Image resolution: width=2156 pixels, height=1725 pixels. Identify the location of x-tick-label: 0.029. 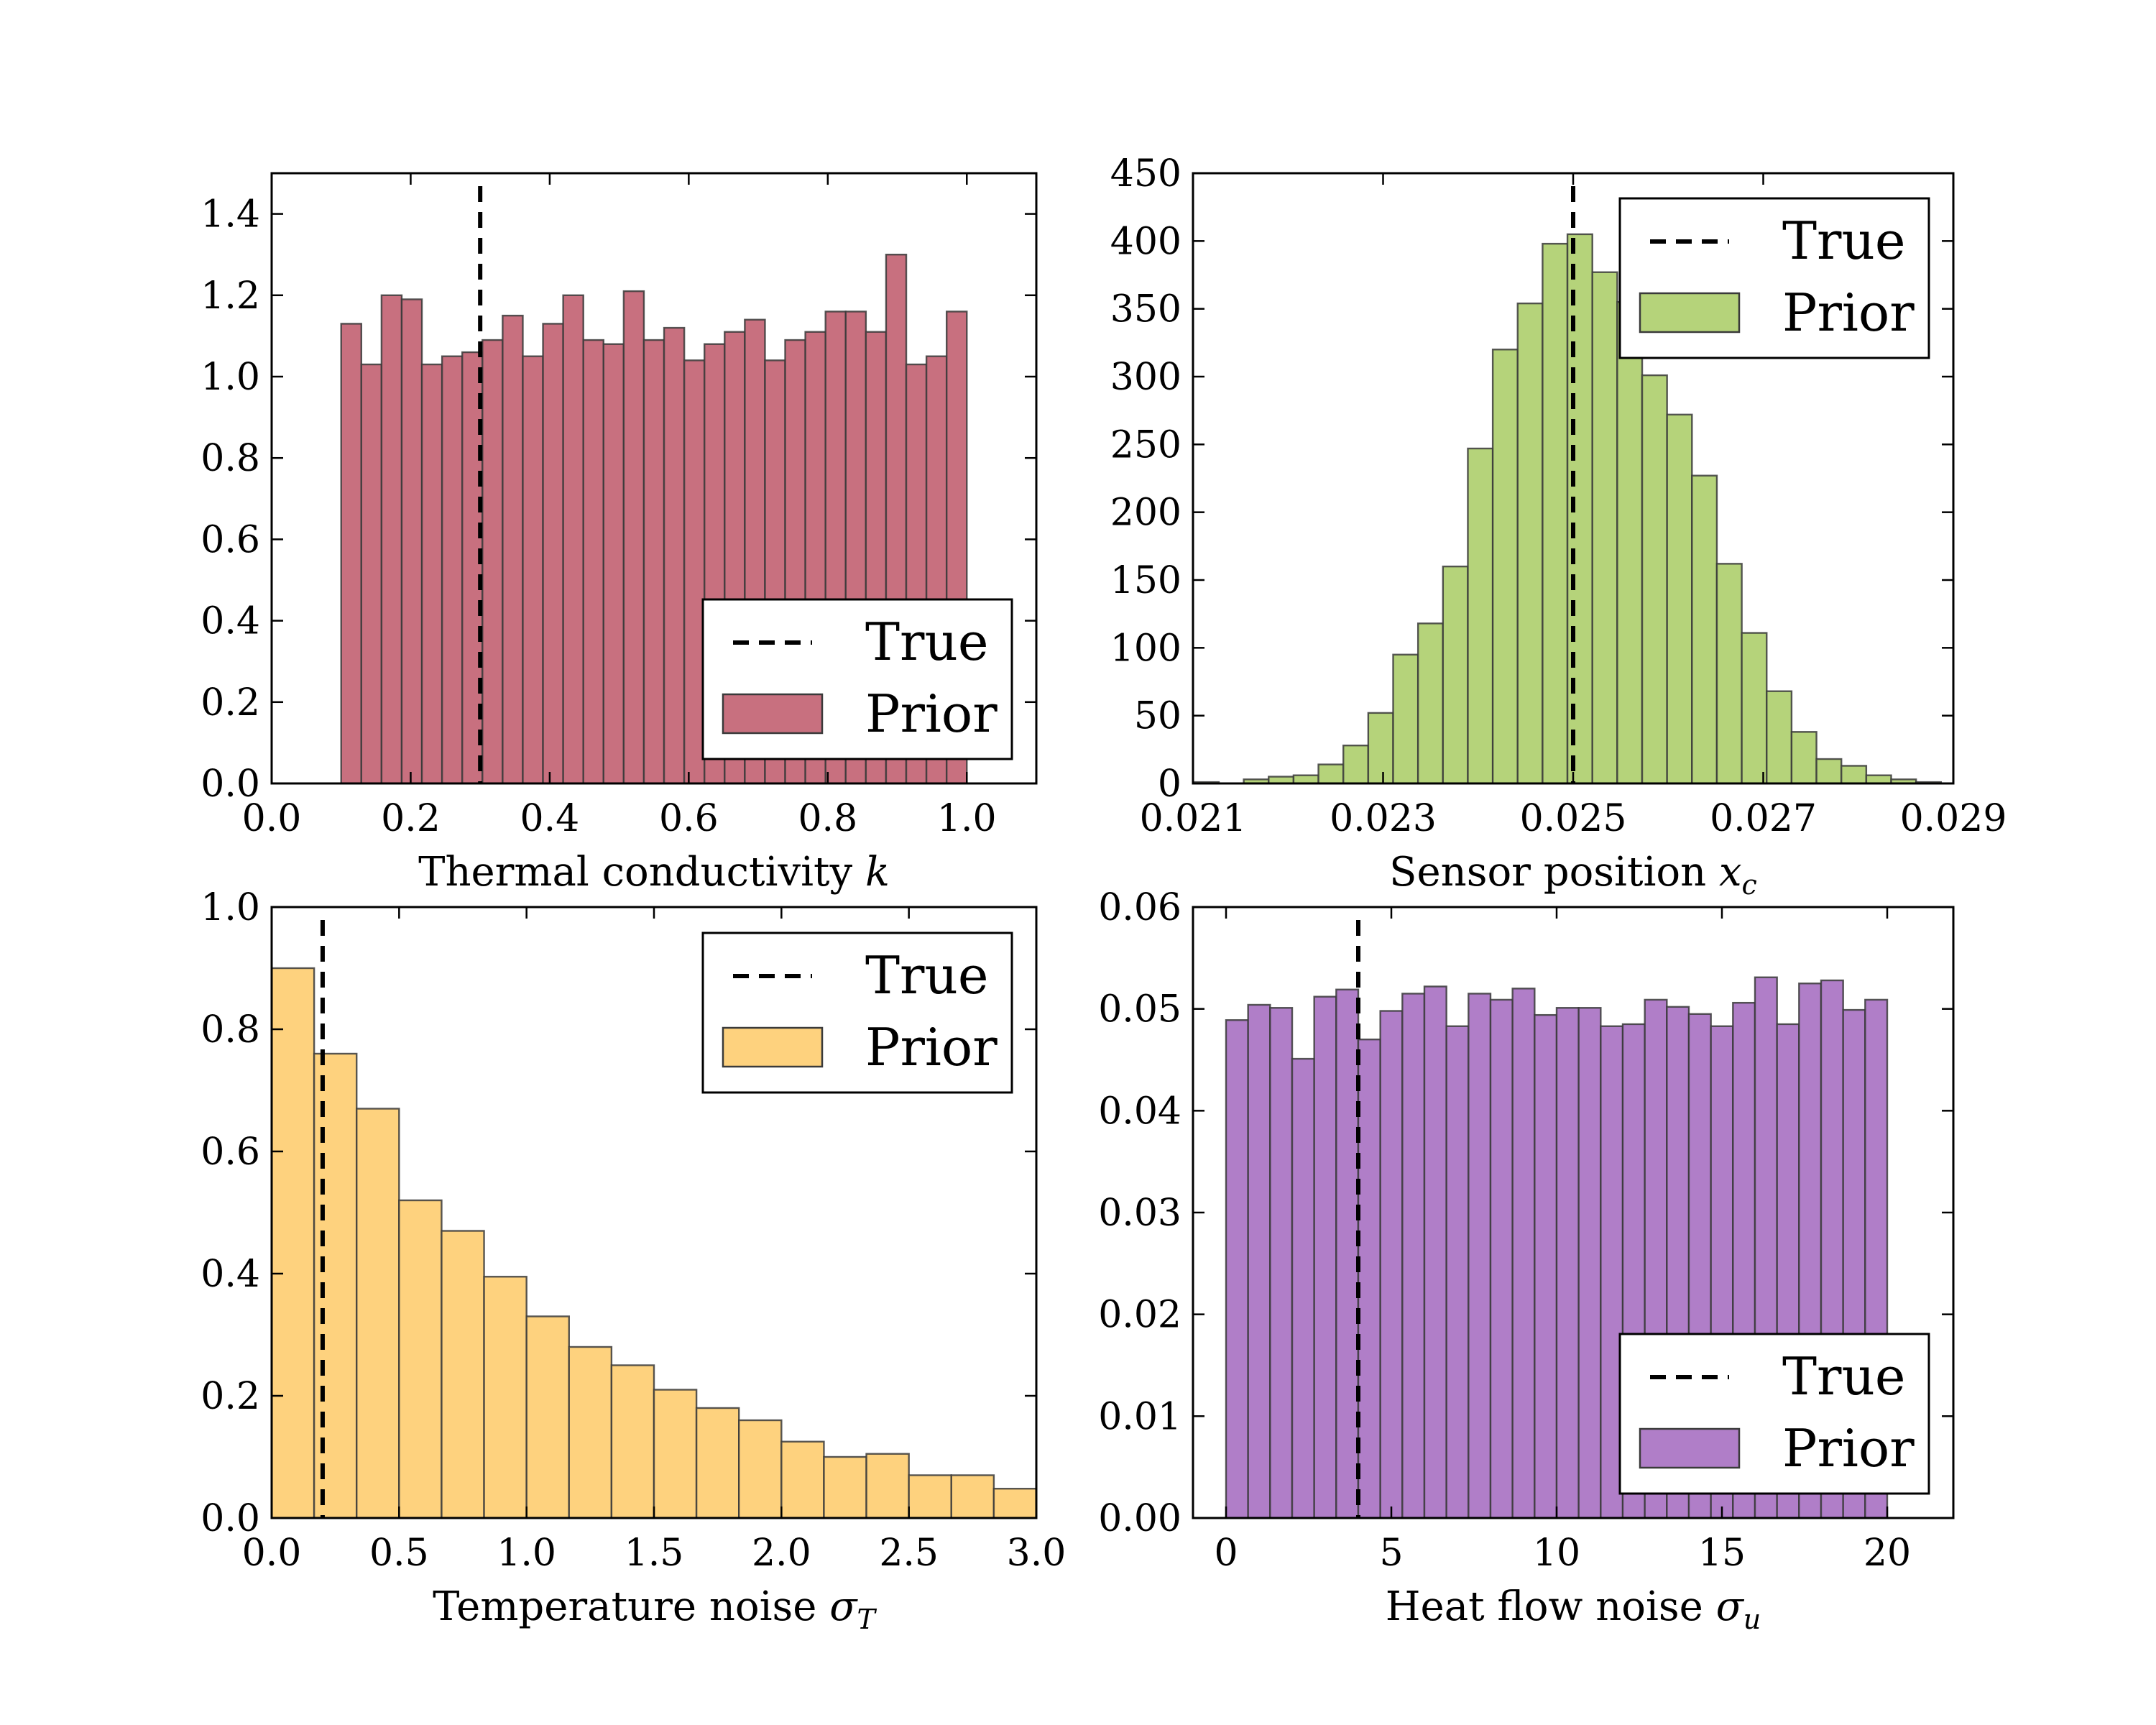
(1953, 818).